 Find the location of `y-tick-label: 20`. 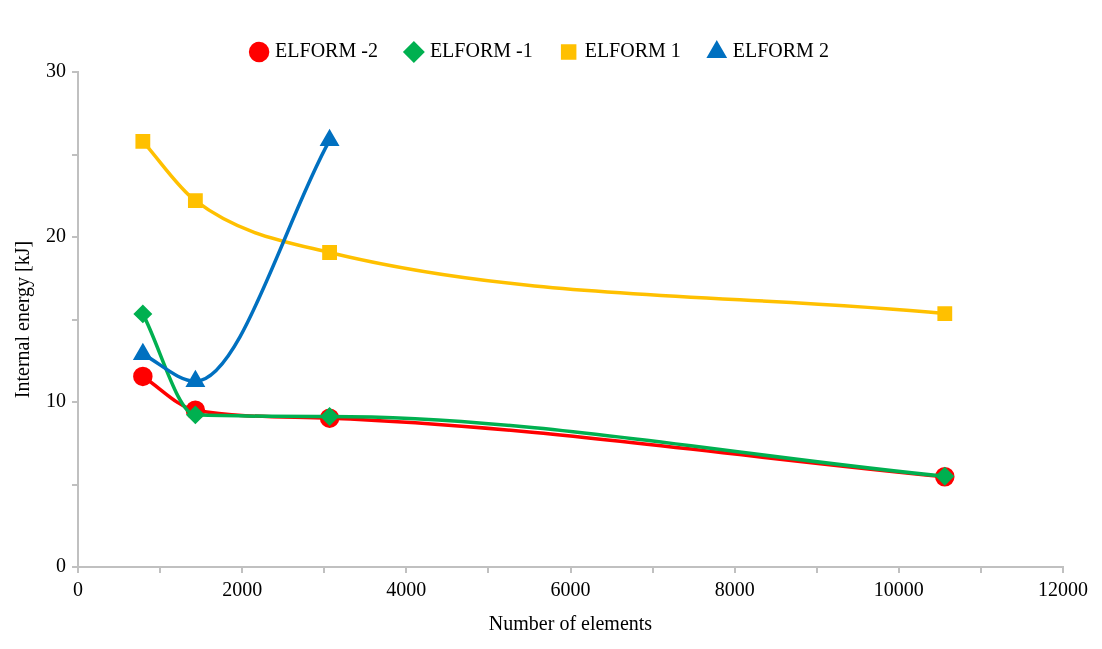

y-tick-label: 20 is located at coordinates (56, 235).